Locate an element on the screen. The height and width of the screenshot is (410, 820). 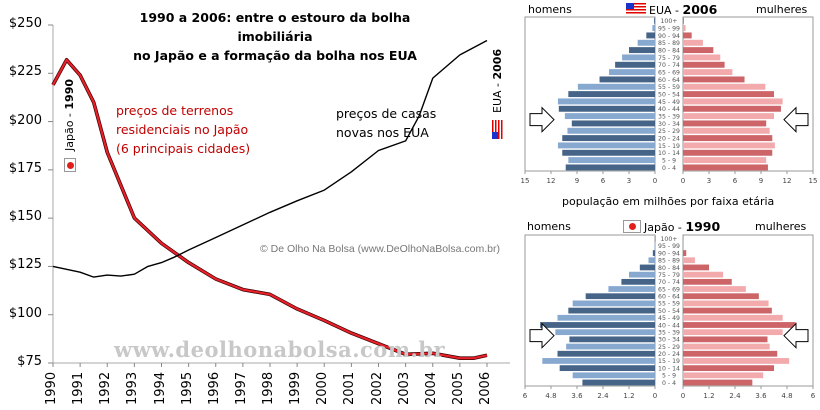
usa-women-label: mulheres is located at coordinates (782, 9).